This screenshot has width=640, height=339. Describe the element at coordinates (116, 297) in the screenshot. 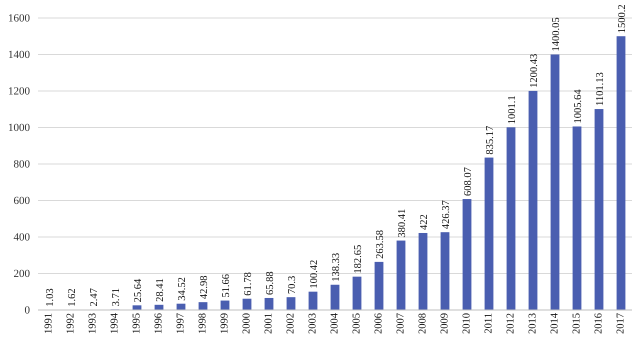

I see `data-label: 3.71` at that location.